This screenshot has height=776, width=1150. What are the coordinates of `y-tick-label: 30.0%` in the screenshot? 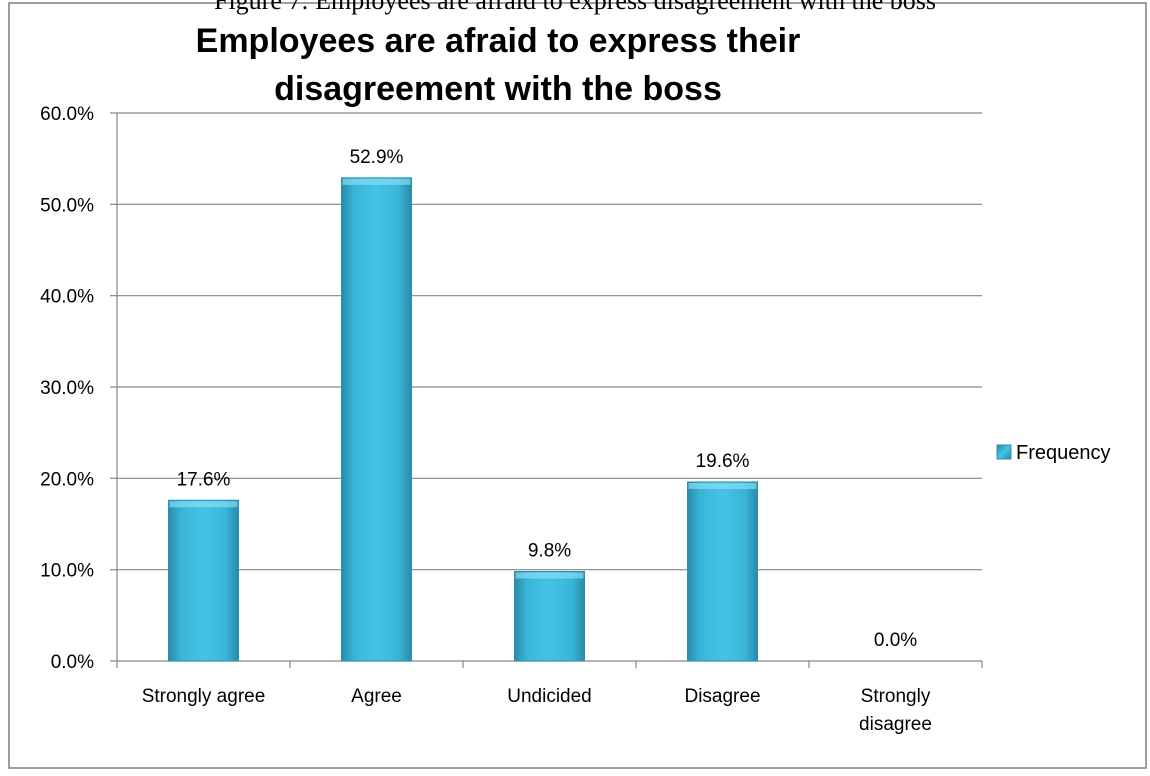 It's located at (67, 388).